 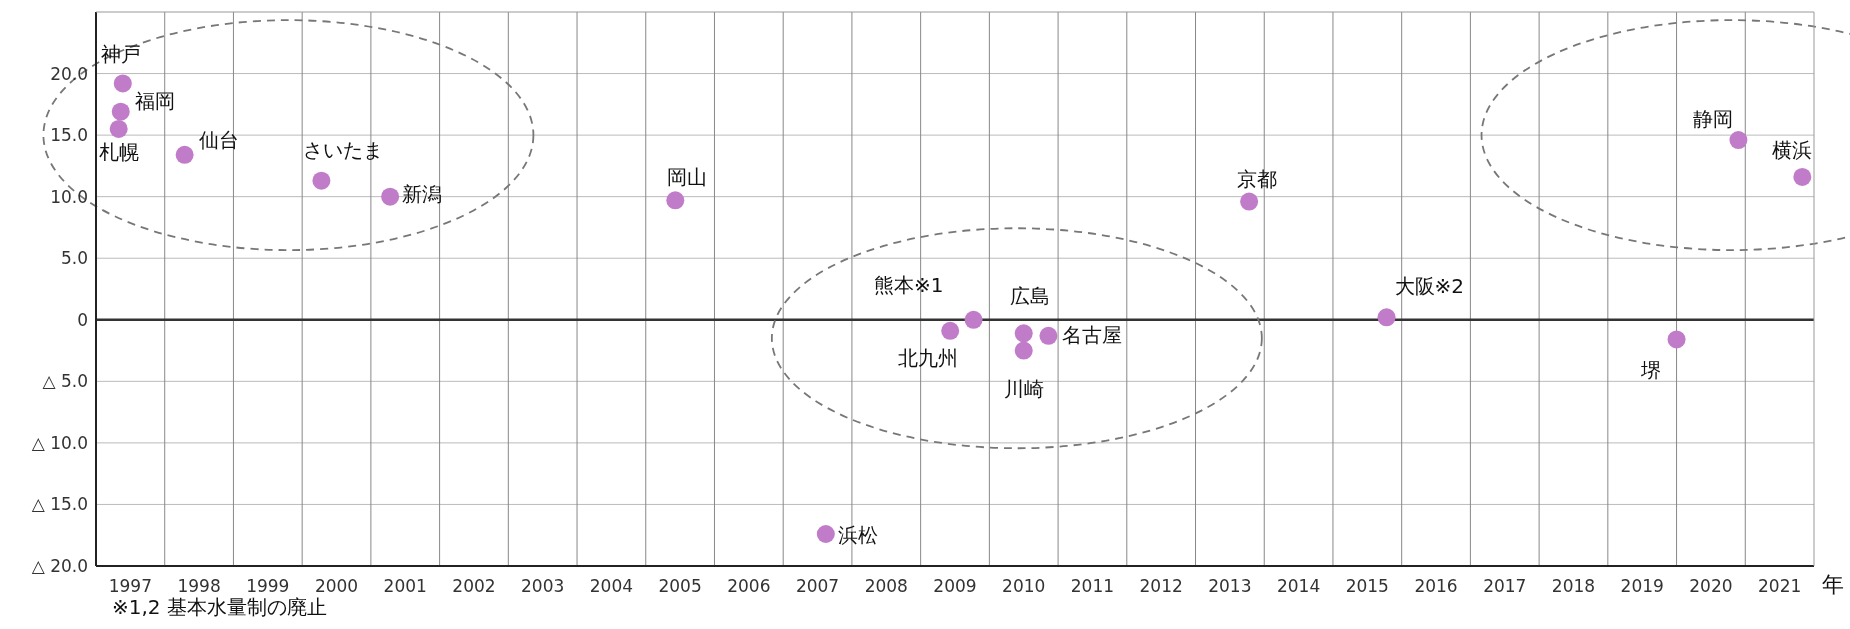 What do you see at coordinates (218, 139) in the screenshot?
I see `annotation: 仙台` at bounding box center [218, 139].